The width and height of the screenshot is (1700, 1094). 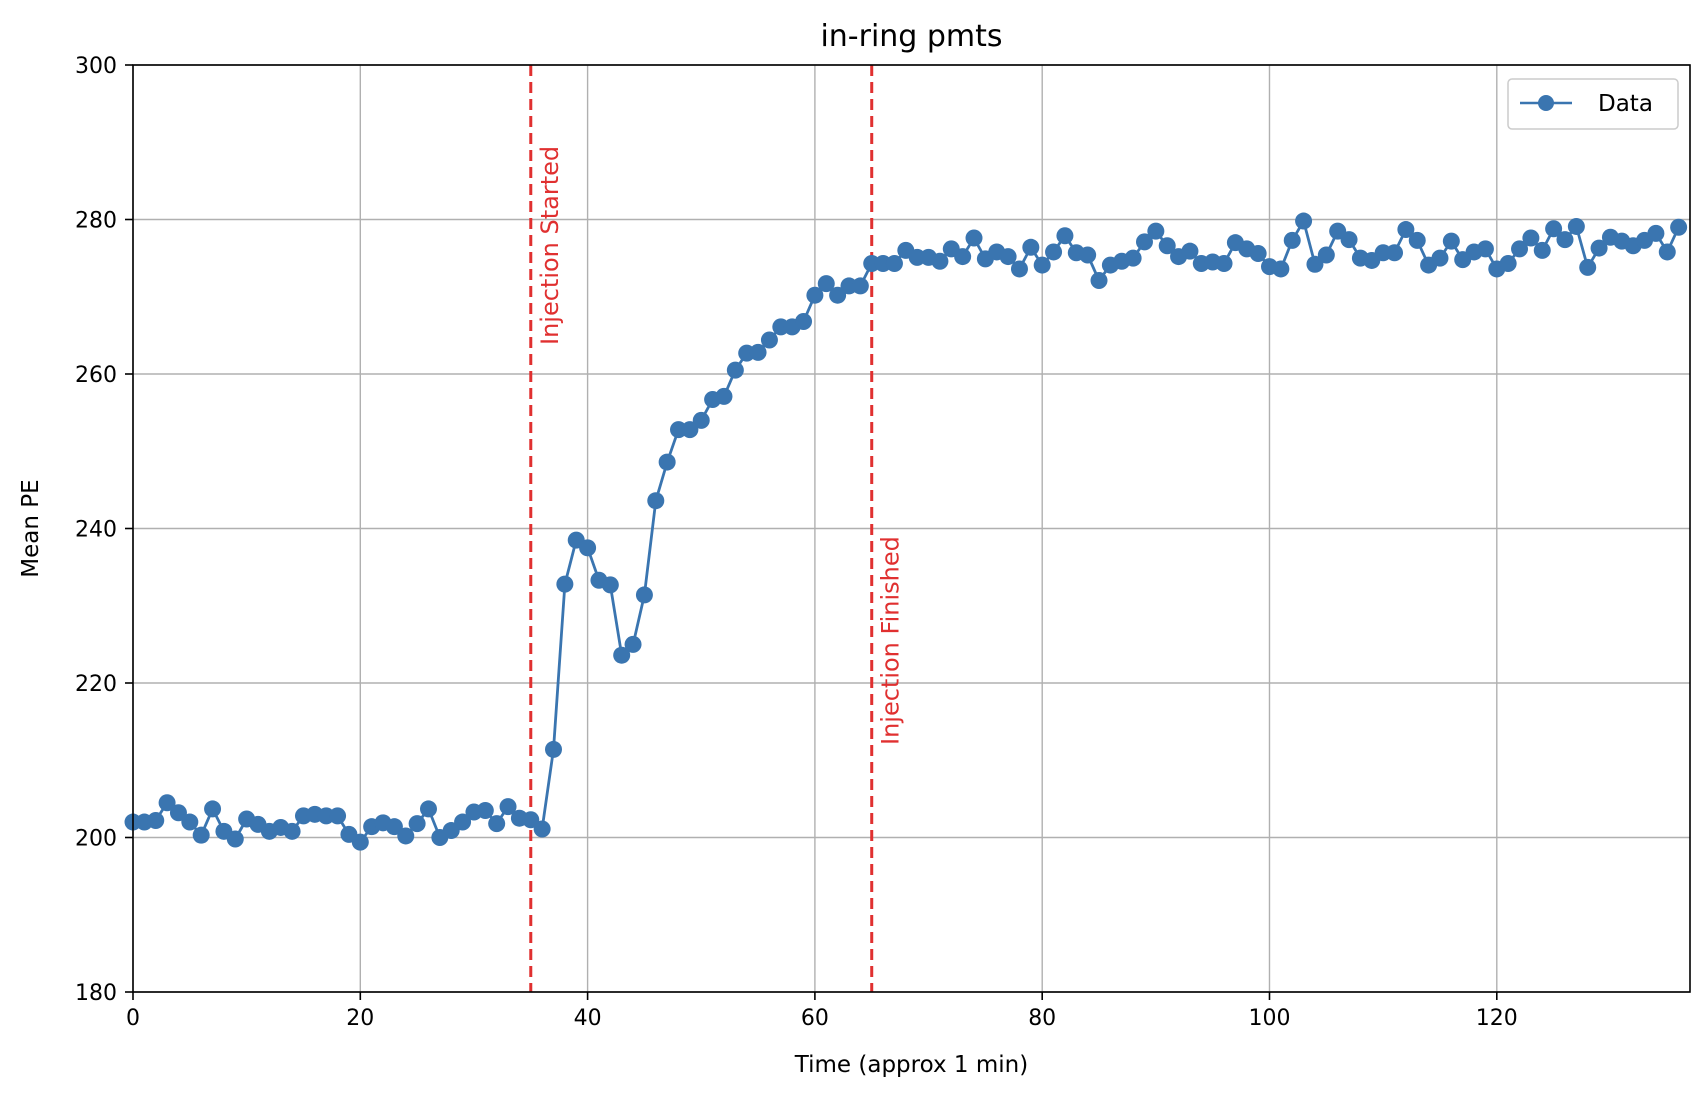 What do you see at coordinates (96, 993) in the screenshot?
I see `y-tick-label: 180` at bounding box center [96, 993].